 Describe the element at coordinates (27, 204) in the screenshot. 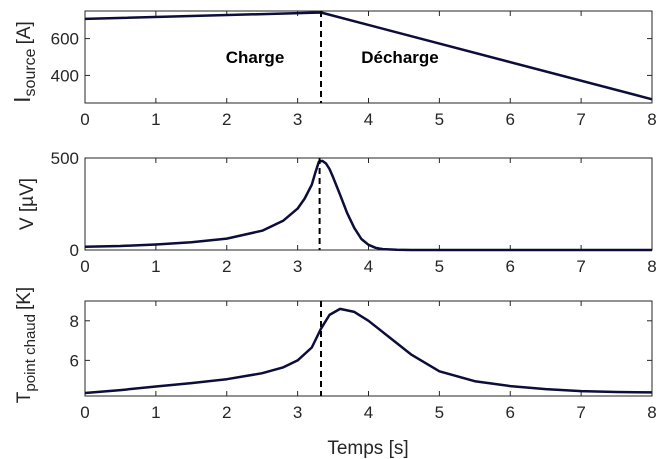

I see `y-axis-label-voltage: V [µV]` at that location.